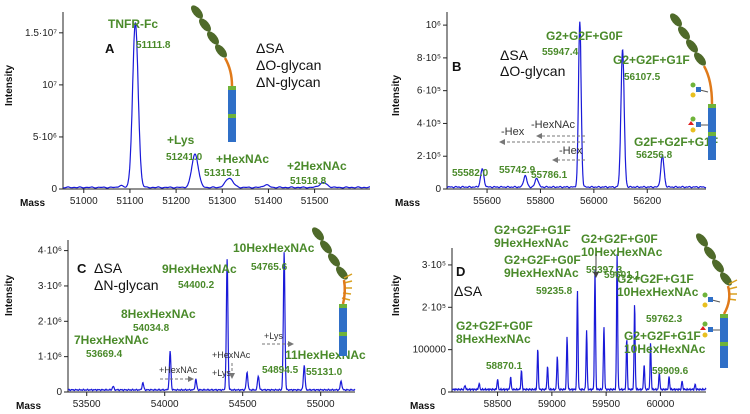  Describe the element at coordinates (49, 85) in the screenshot. I see `y-tick-label: 10⁷` at that location.